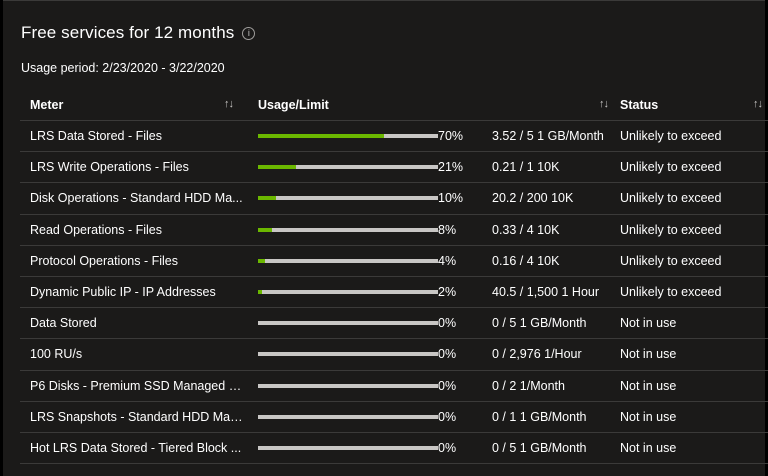  What do you see at coordinates (132, 105) in the screenshot?
I see `column-header-meter: Meter ↑↓` at bounding box center [132, 105].